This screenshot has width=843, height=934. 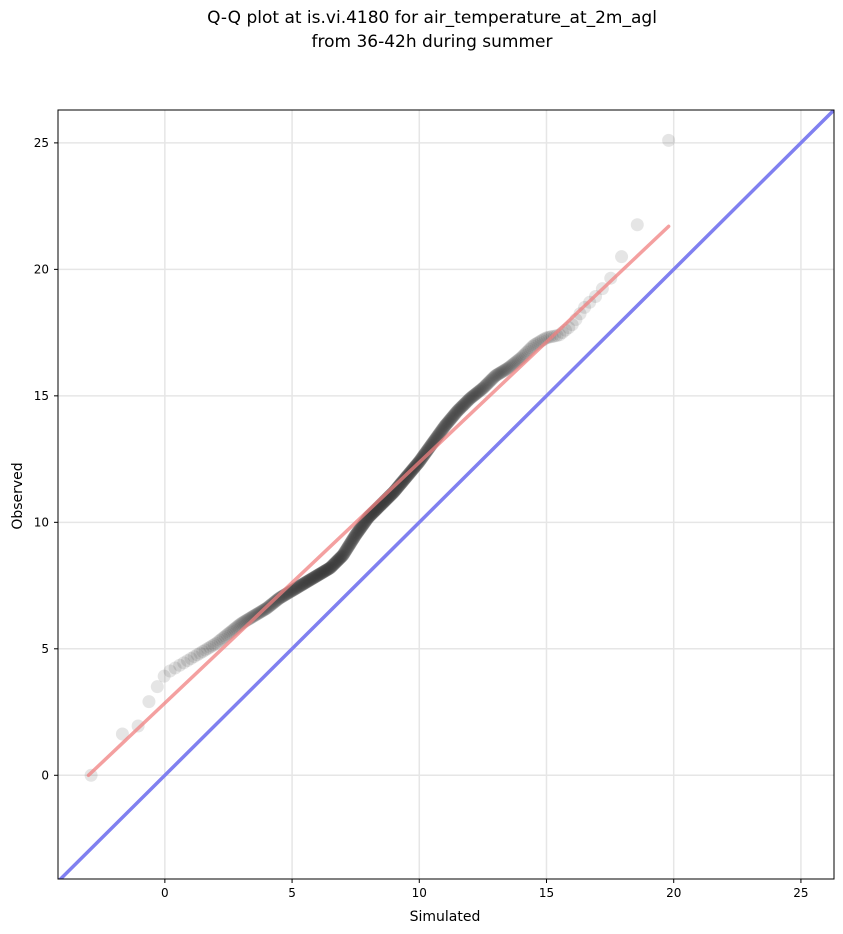 What do you see at coordinates (673, 893) in the screenshot?
I see `x-tick-label: 20` at bounding box center [673, 893].